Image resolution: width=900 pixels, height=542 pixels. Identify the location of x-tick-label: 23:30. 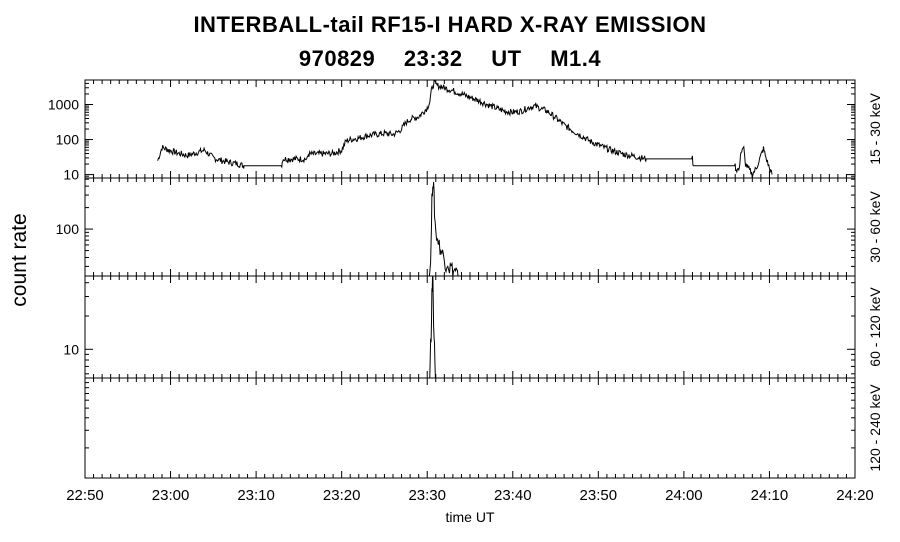
(427, 495).